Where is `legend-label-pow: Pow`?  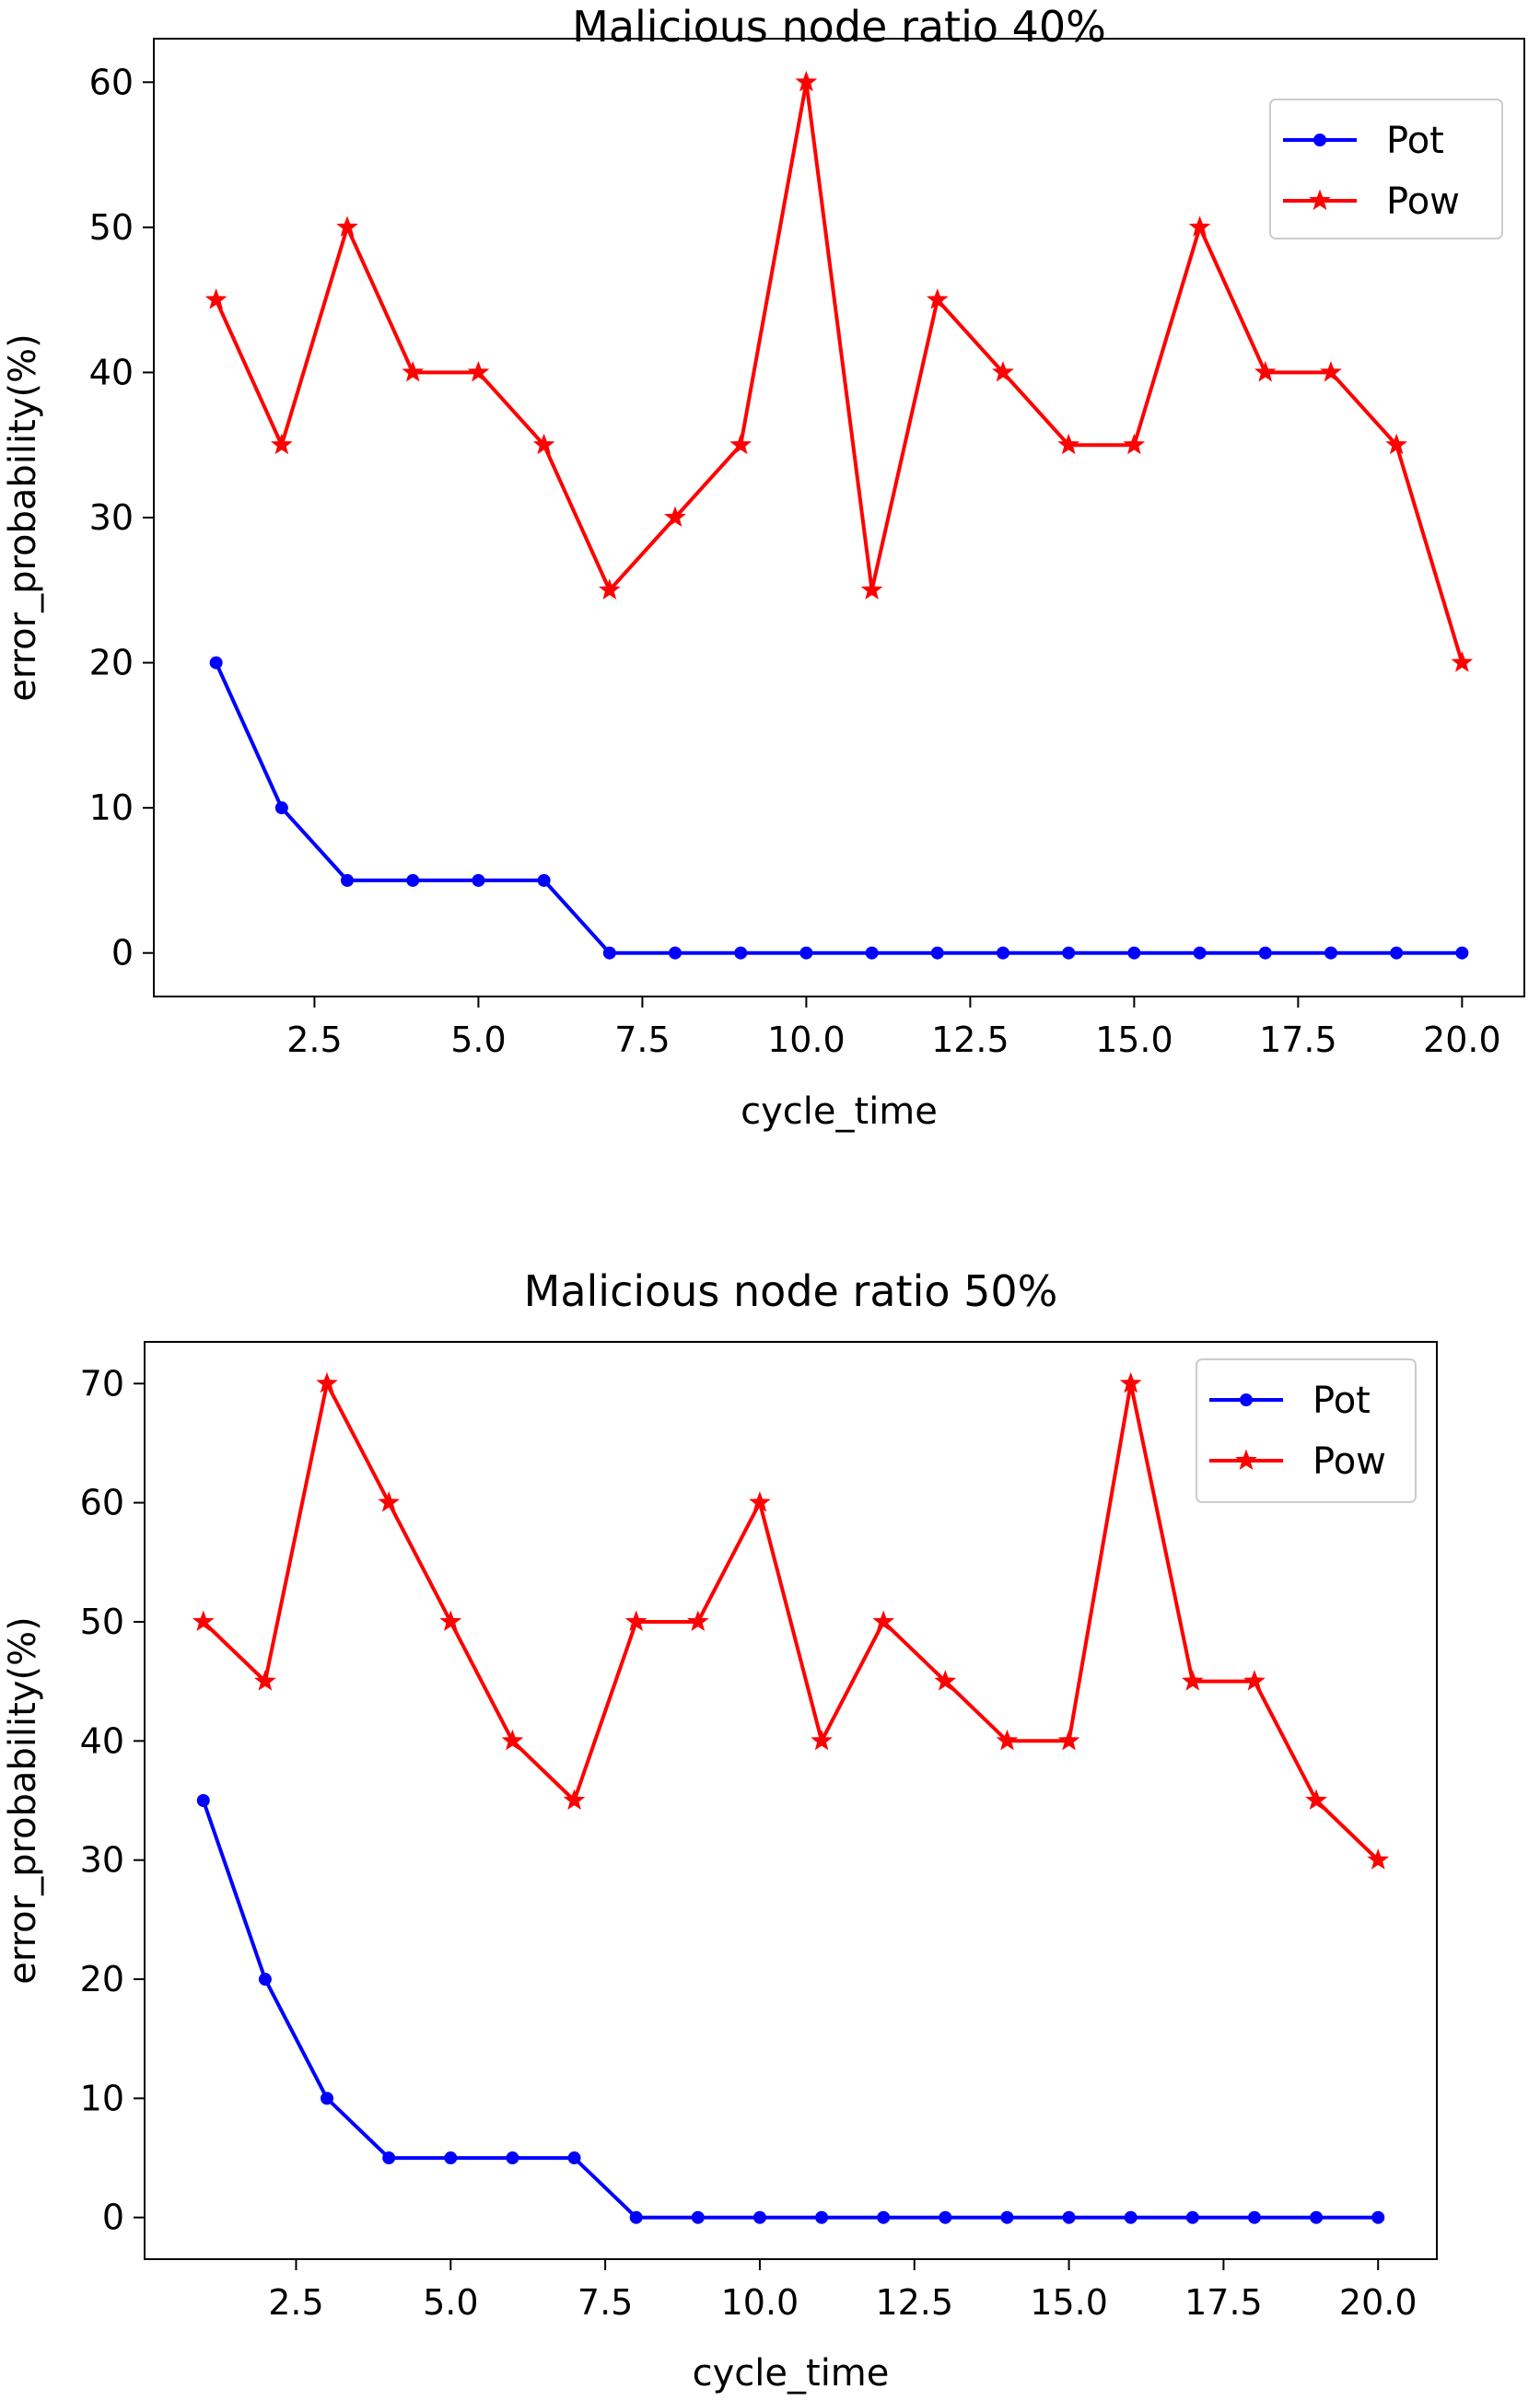 legend-label-pow: Pow is located at coordinates (1423, 202).